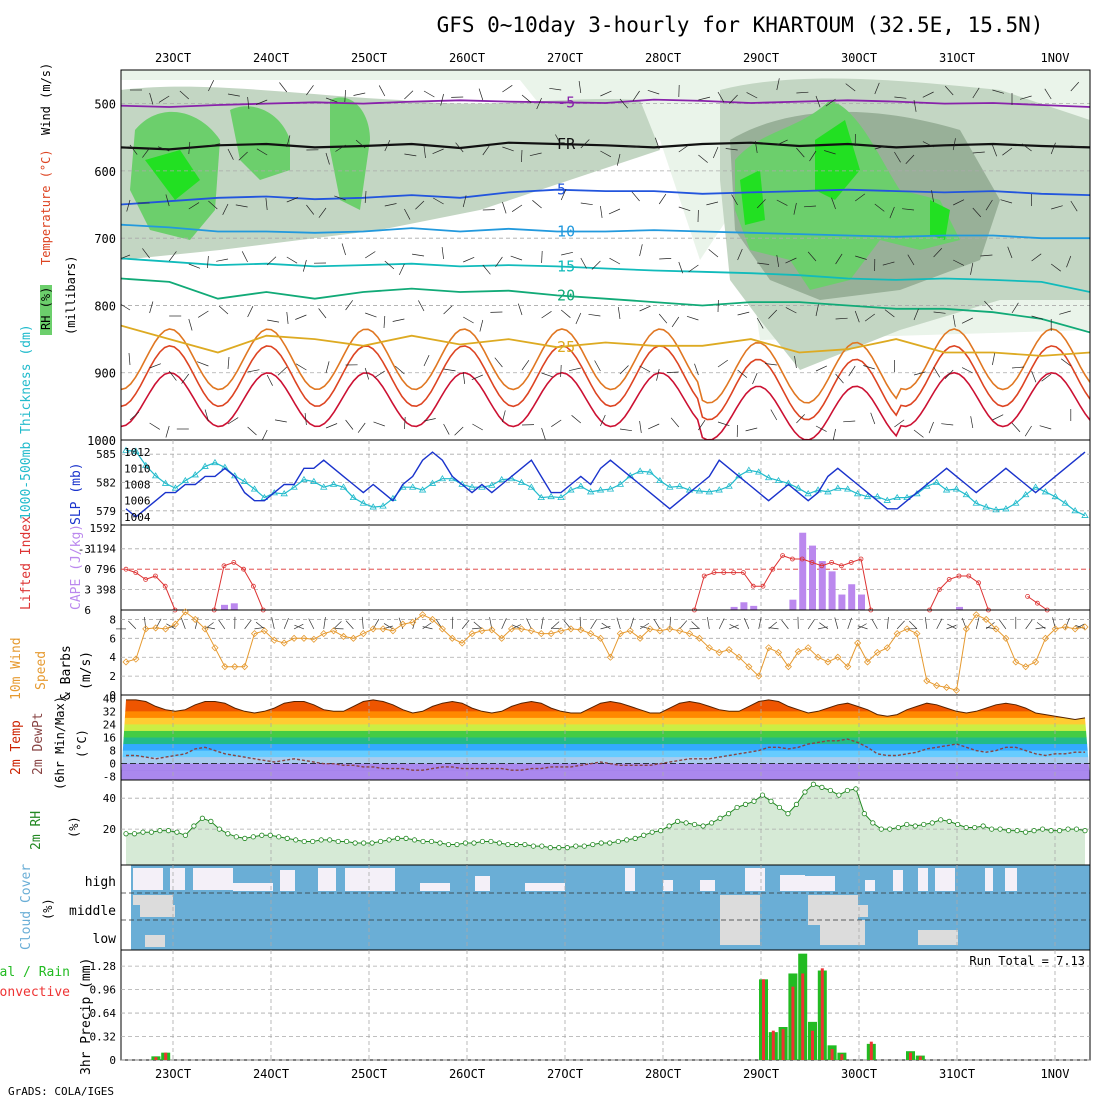 This screenshot has height=1100, width=1100. Describe the element at coordinates (103, 1037) in the screenshot. I see `precip-tick: 0.32` at that location.